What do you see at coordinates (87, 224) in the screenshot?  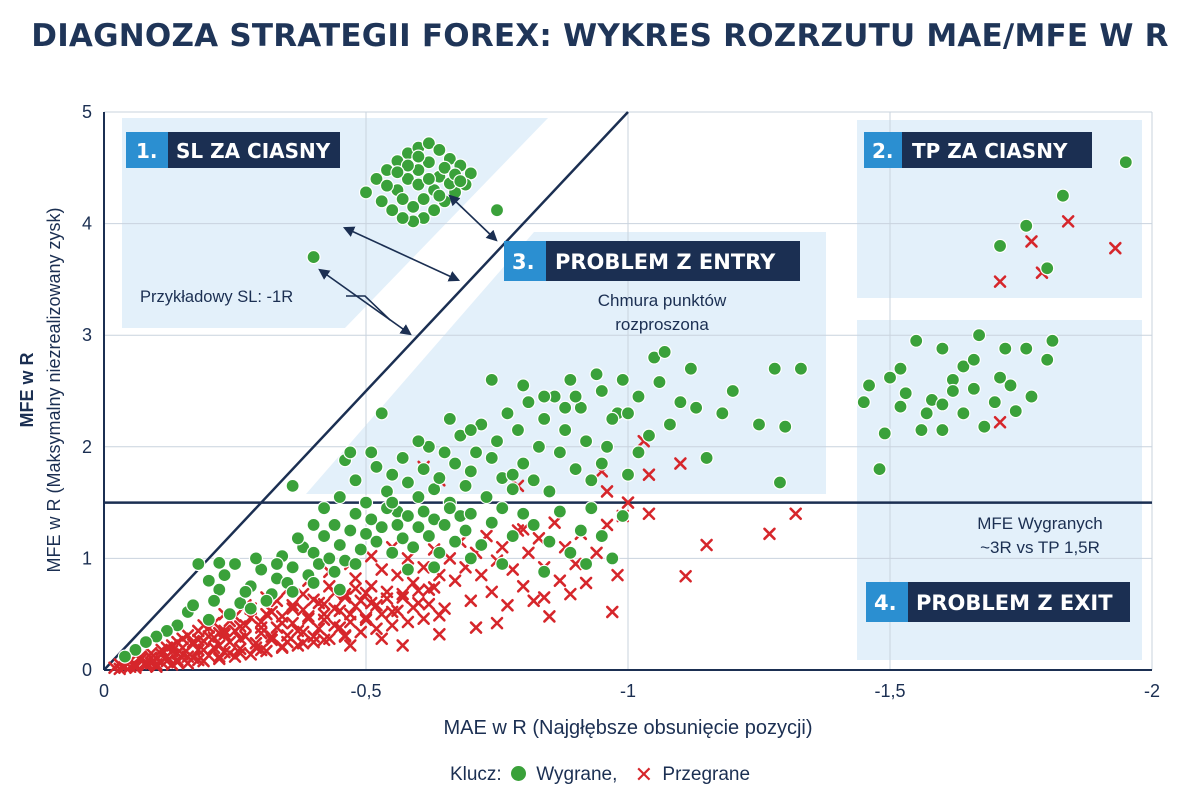 I see `y-tick-label: 4` at bounding box center [87, 224].